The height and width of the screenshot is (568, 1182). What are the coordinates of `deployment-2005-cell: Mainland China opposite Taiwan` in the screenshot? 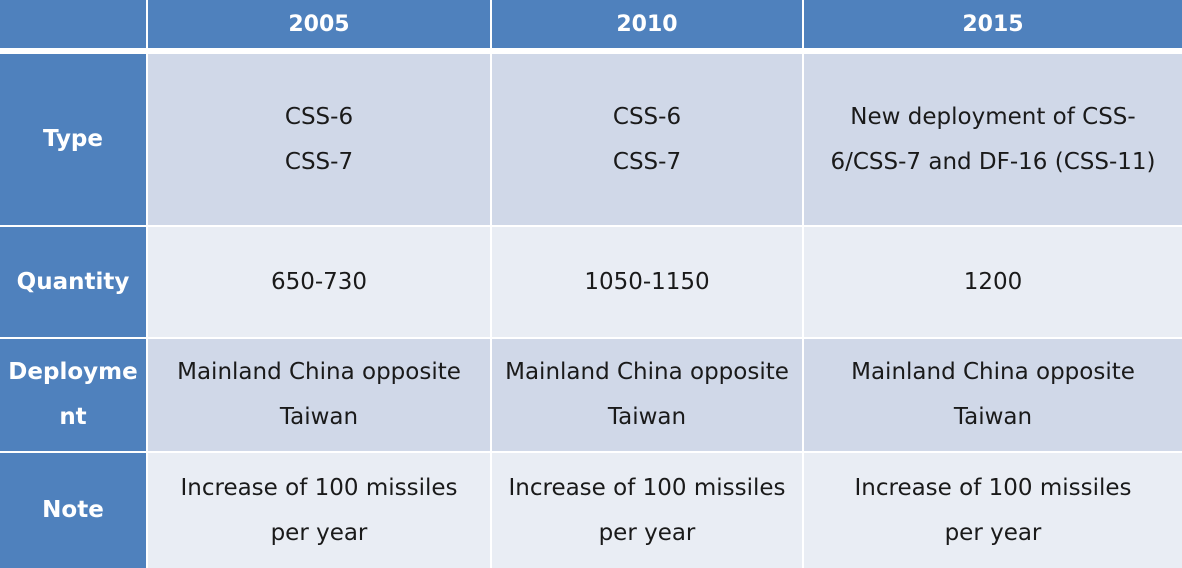 It's located at (320, 396).